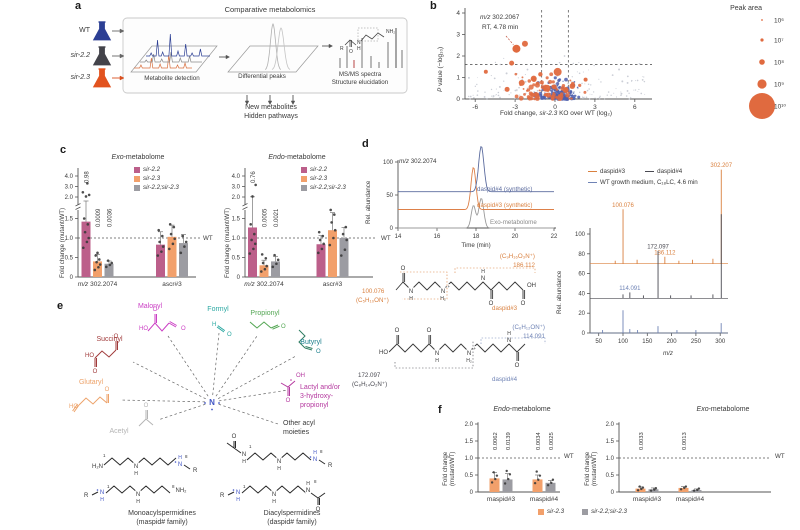 The height and width of the screenshot is (530, 800). I want to click on svg-text: 18, so click(476, 237).